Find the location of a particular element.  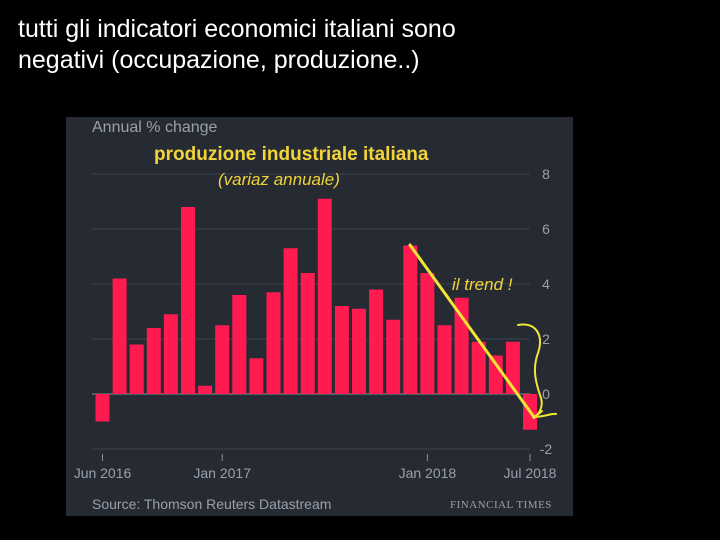

y-tick-label: 4 is located at coordinates (546, 284).